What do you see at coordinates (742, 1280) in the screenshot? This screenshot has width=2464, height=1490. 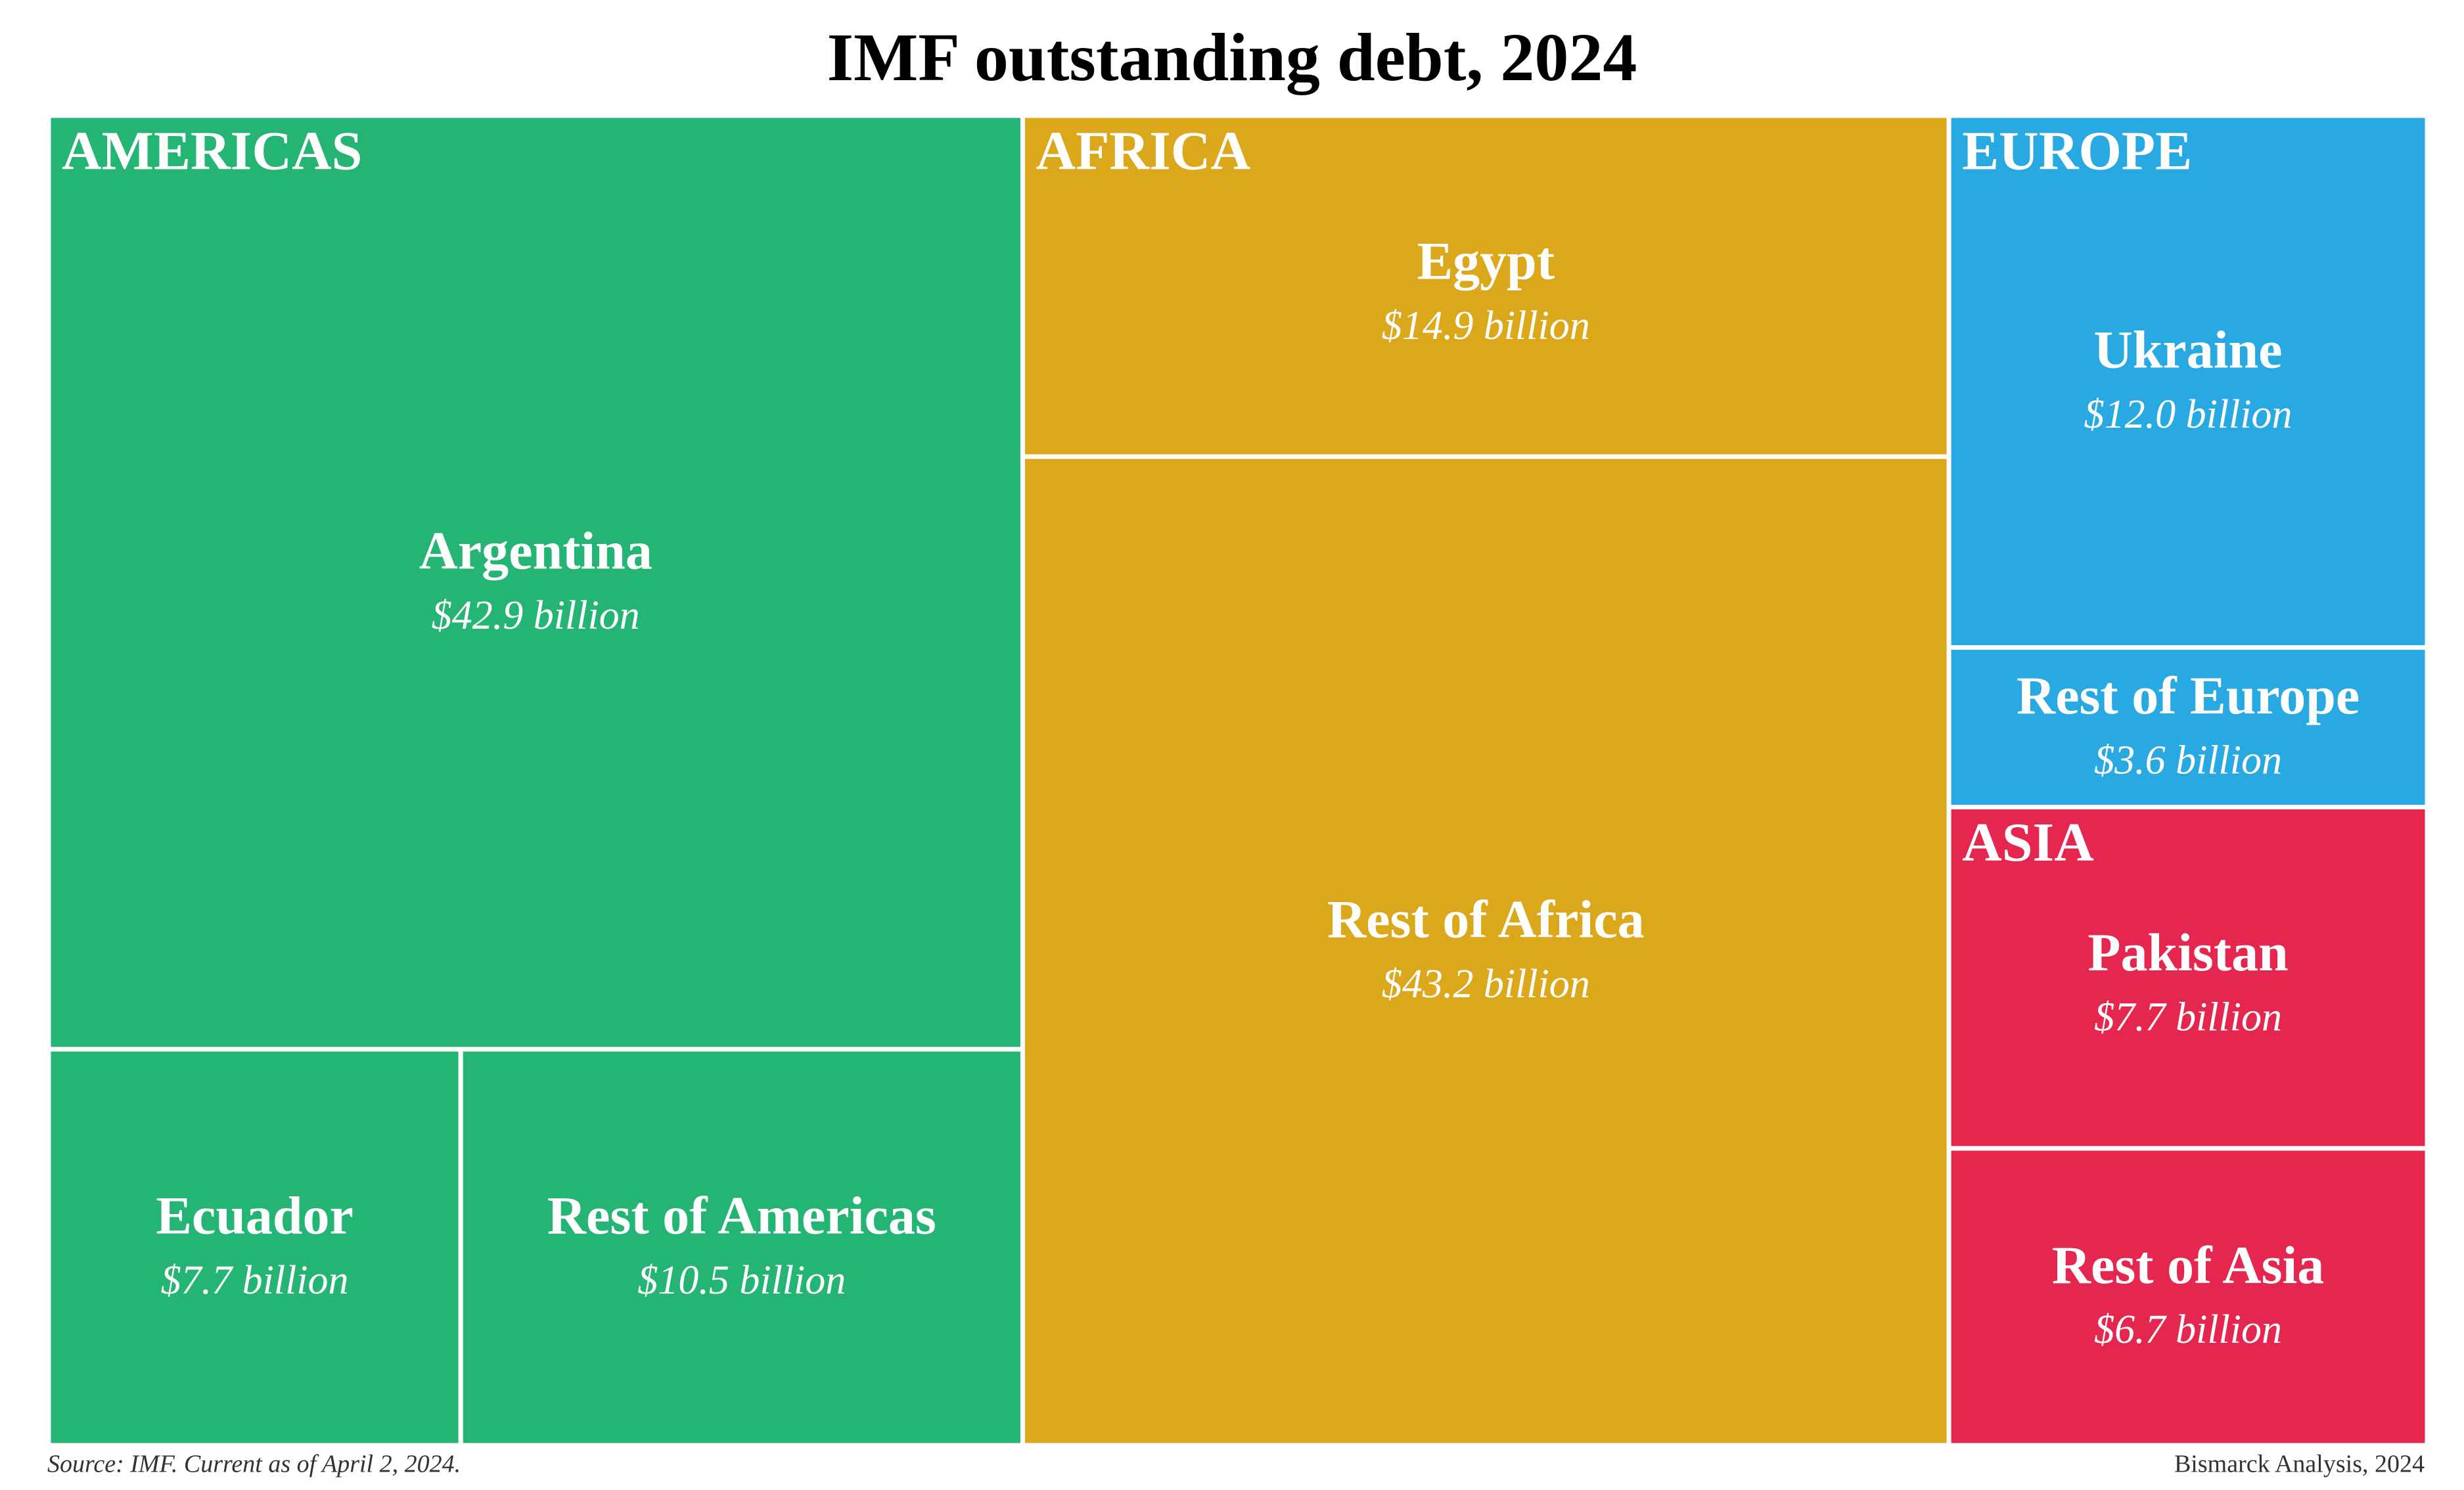 I see `tile-value: $10.5 billion` at bounding box center [742, 1280].